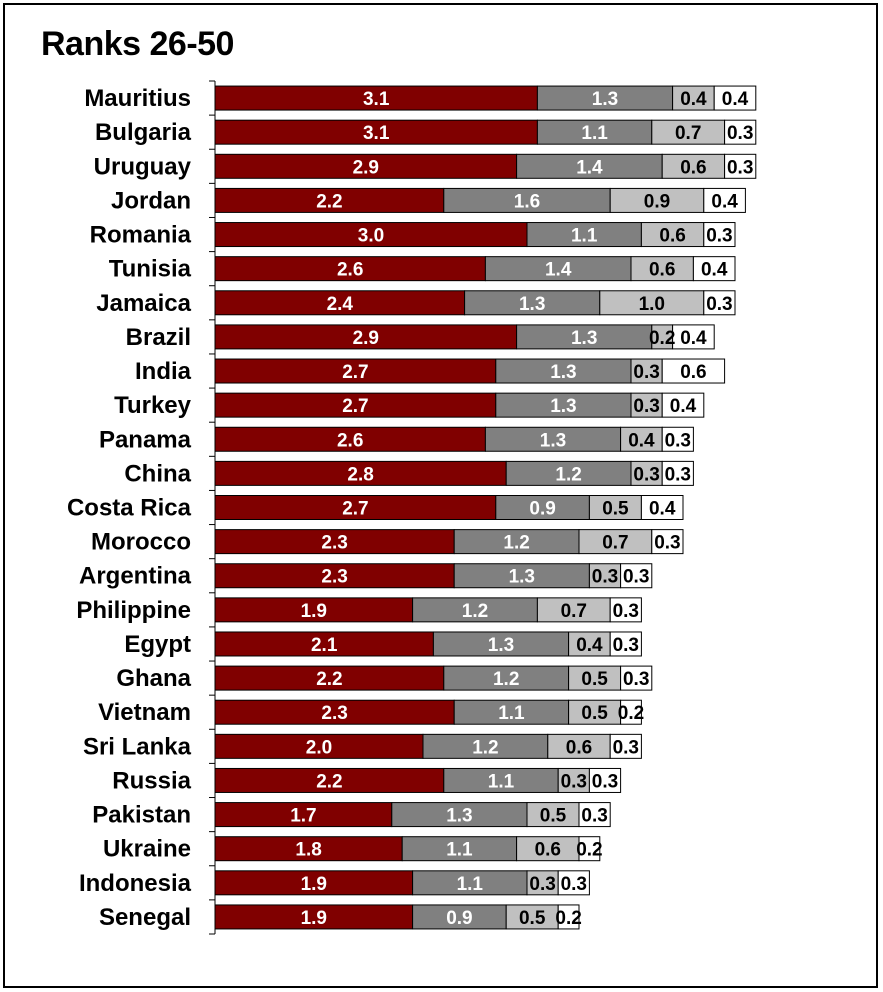  I want to click on category-label: Ukraine, so click(147, 849).